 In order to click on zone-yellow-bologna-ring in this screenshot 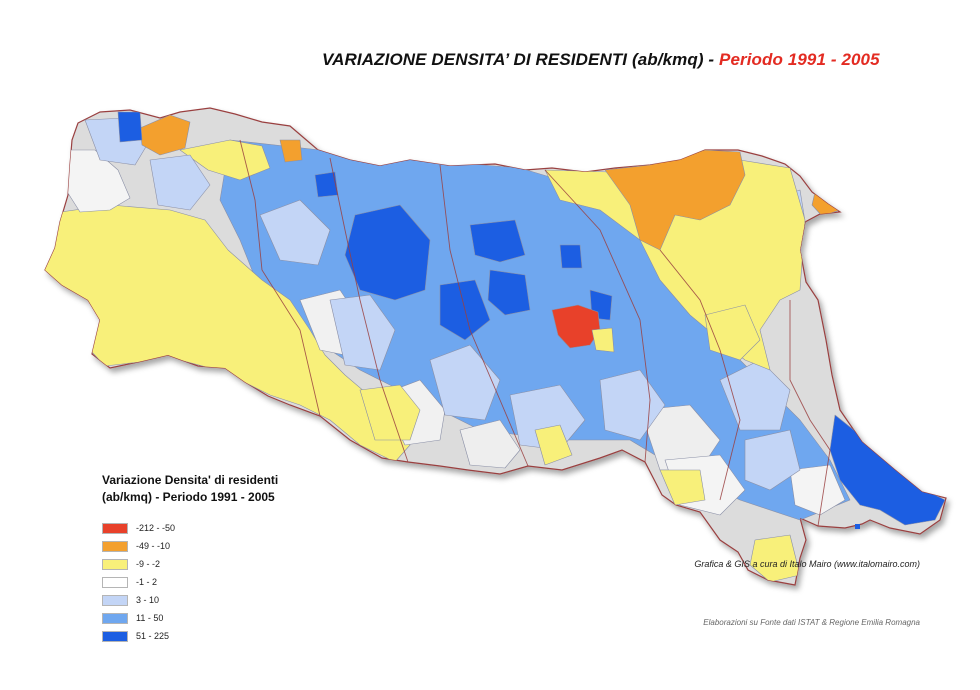, I will do `click(603, 340)`.